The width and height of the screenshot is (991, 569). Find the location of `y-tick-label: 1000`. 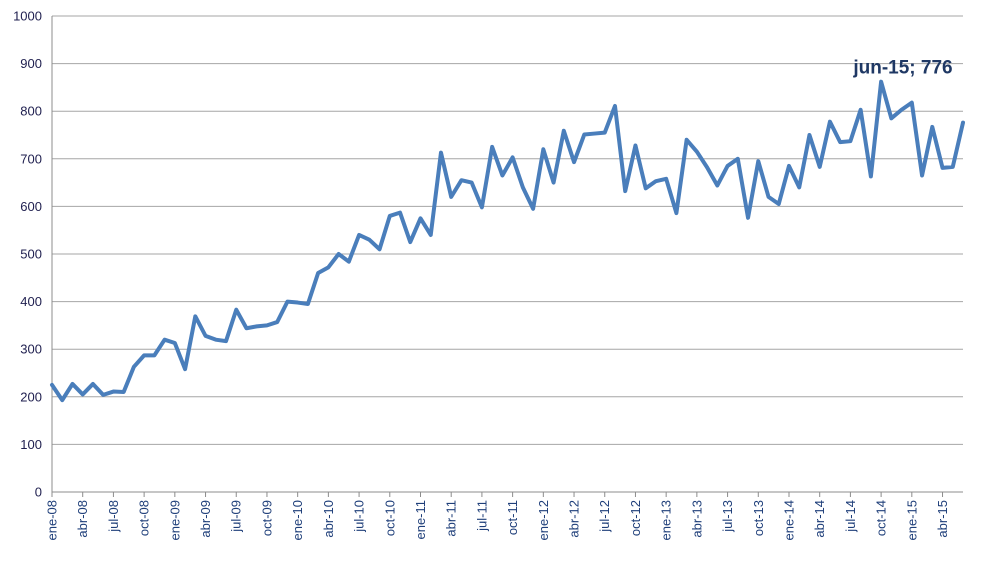

y-tick-label: 1000 is located at coordinates (27, 16).